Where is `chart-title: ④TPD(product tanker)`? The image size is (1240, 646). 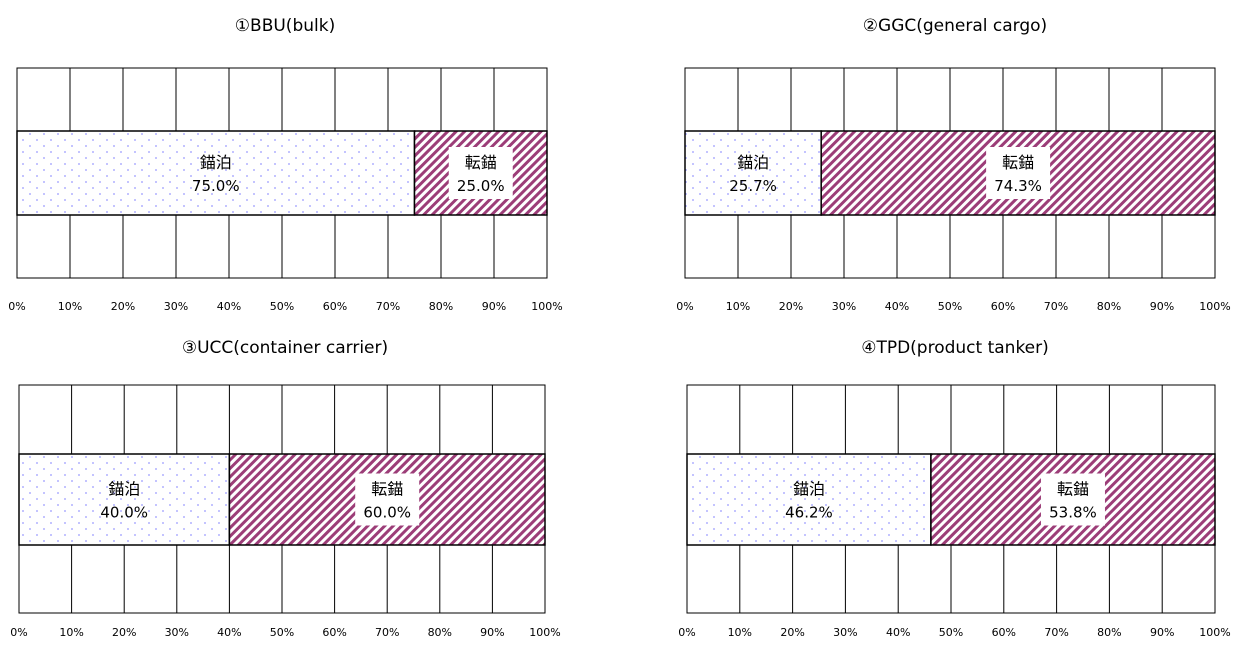
chart-title: ④TPD(product tanker) is located at coordinates (955, 348).